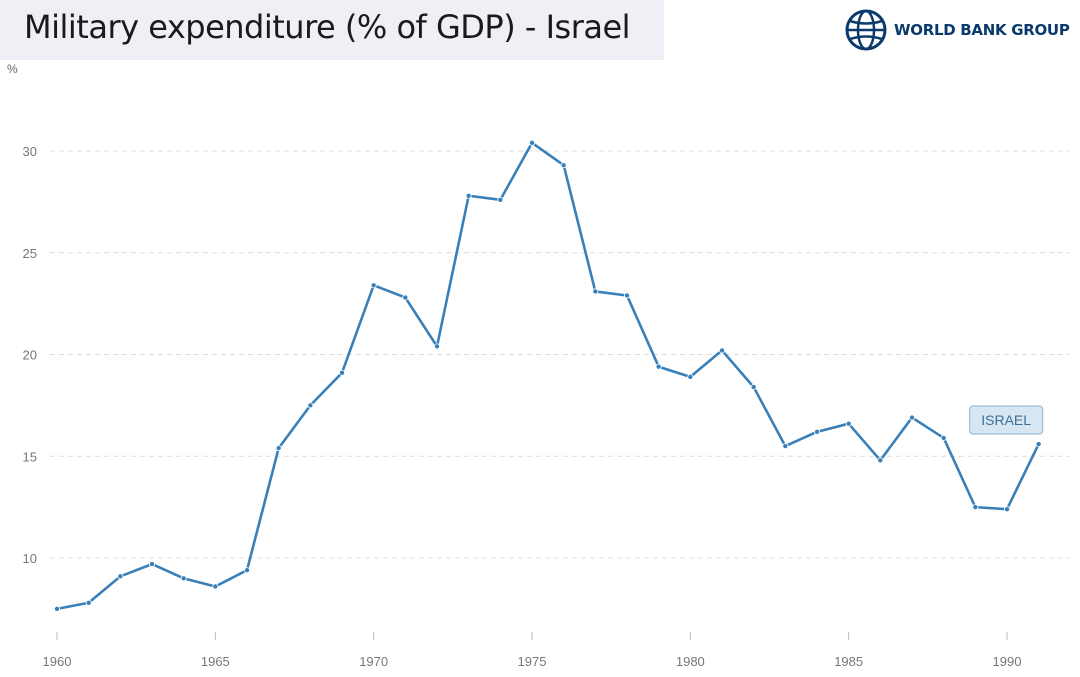  Describe the element at coordinates (866, 30) in the screenshot. I see `globe-icon` at that location.